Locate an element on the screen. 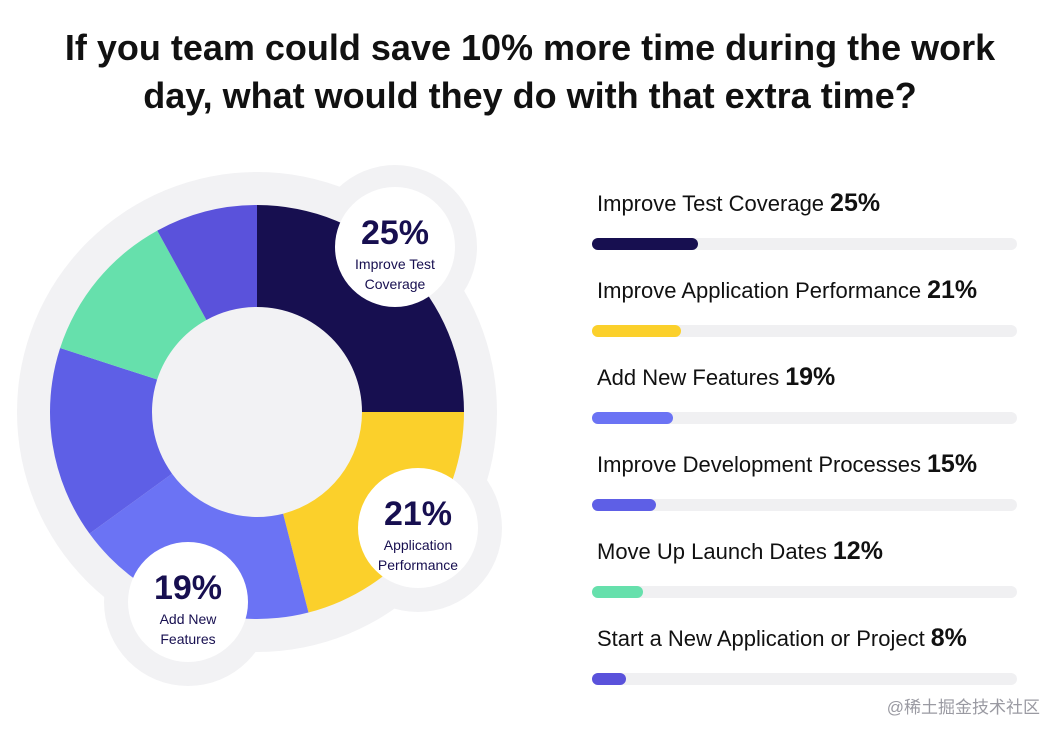 Image resolution: width=1060 pixels, height=738 pixels. bar-percent: 21% is located at coordinates (952, 290).